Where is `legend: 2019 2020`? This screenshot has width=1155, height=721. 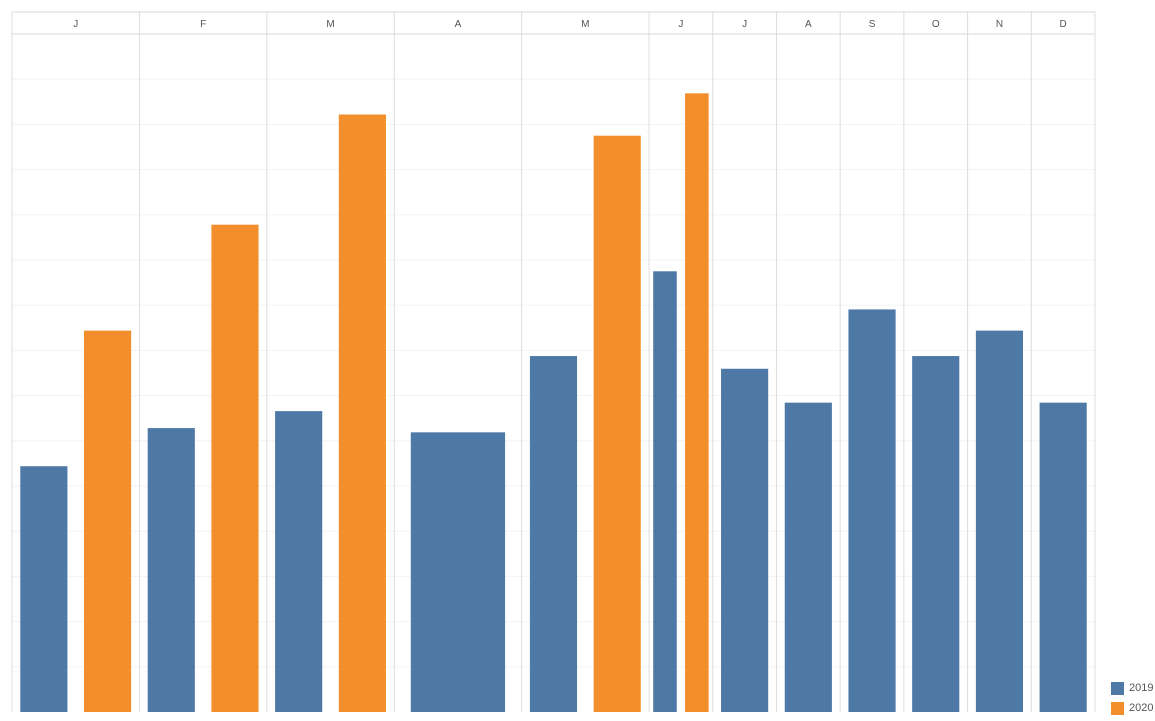 legend: 2019 2020 is located at coordinates (1133, 698).